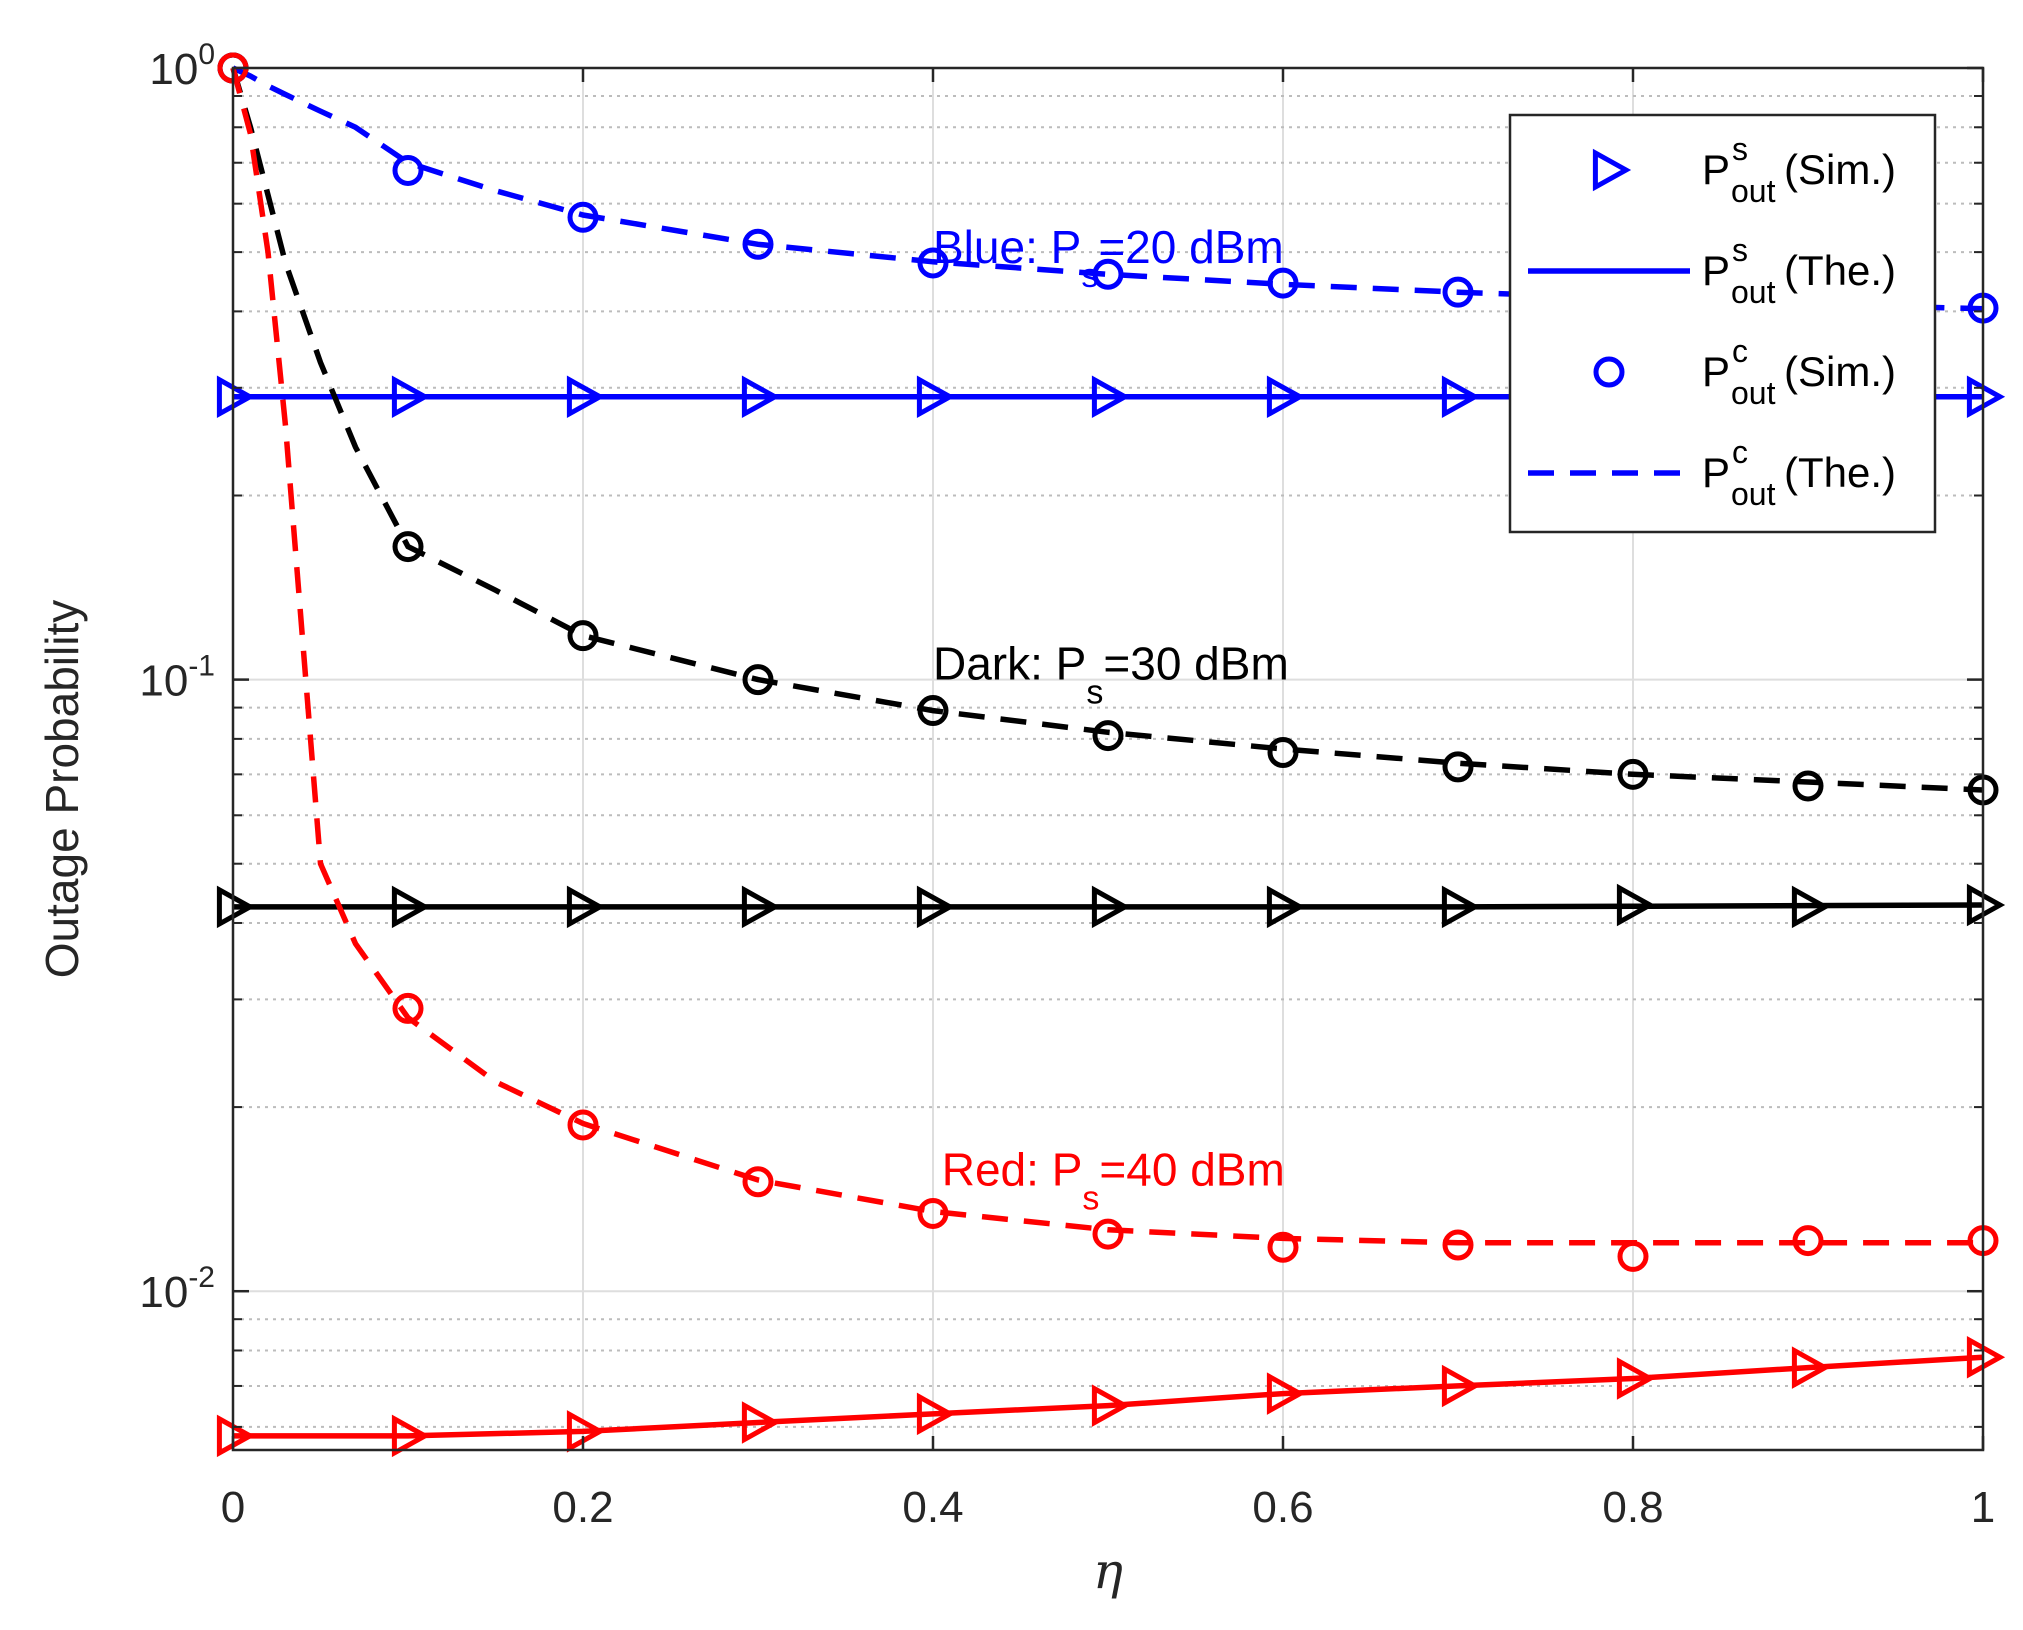 This screenshot has height=1630, width=2023. Describe the element at coordinates (177, 1289) in the screenshot. I see `y-tick-label: 10⁻²` at that location.